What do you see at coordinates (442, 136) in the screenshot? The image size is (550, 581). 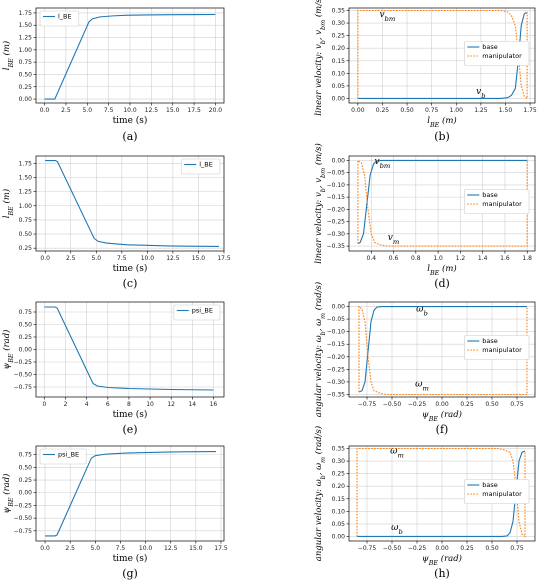 I see `panel-caption: (b)` at bounding box center [442, 136].